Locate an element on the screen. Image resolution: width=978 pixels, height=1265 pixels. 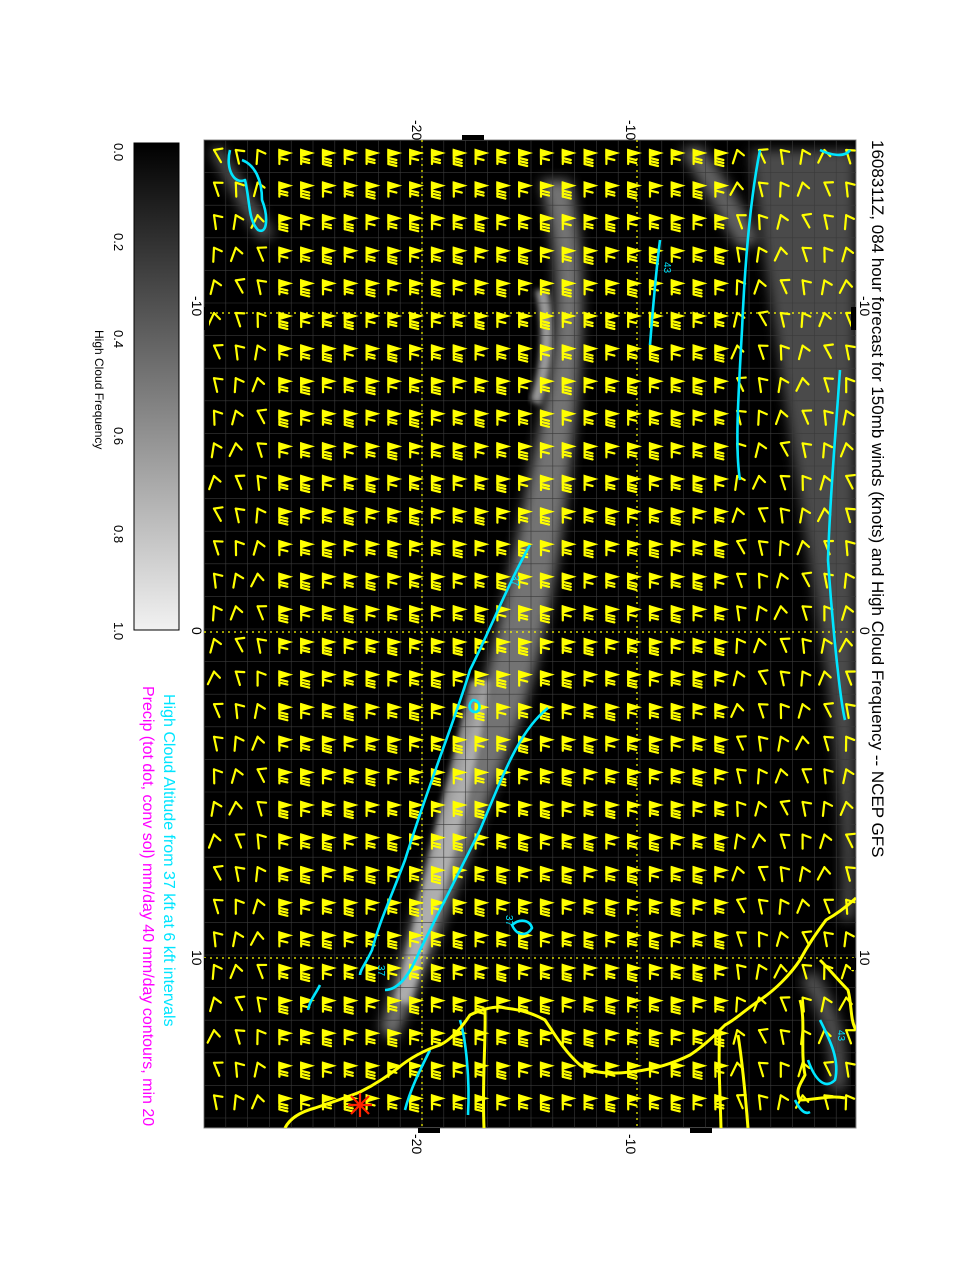
lon-label-bottom-2: -10 is located at coordinates (631, 1144).